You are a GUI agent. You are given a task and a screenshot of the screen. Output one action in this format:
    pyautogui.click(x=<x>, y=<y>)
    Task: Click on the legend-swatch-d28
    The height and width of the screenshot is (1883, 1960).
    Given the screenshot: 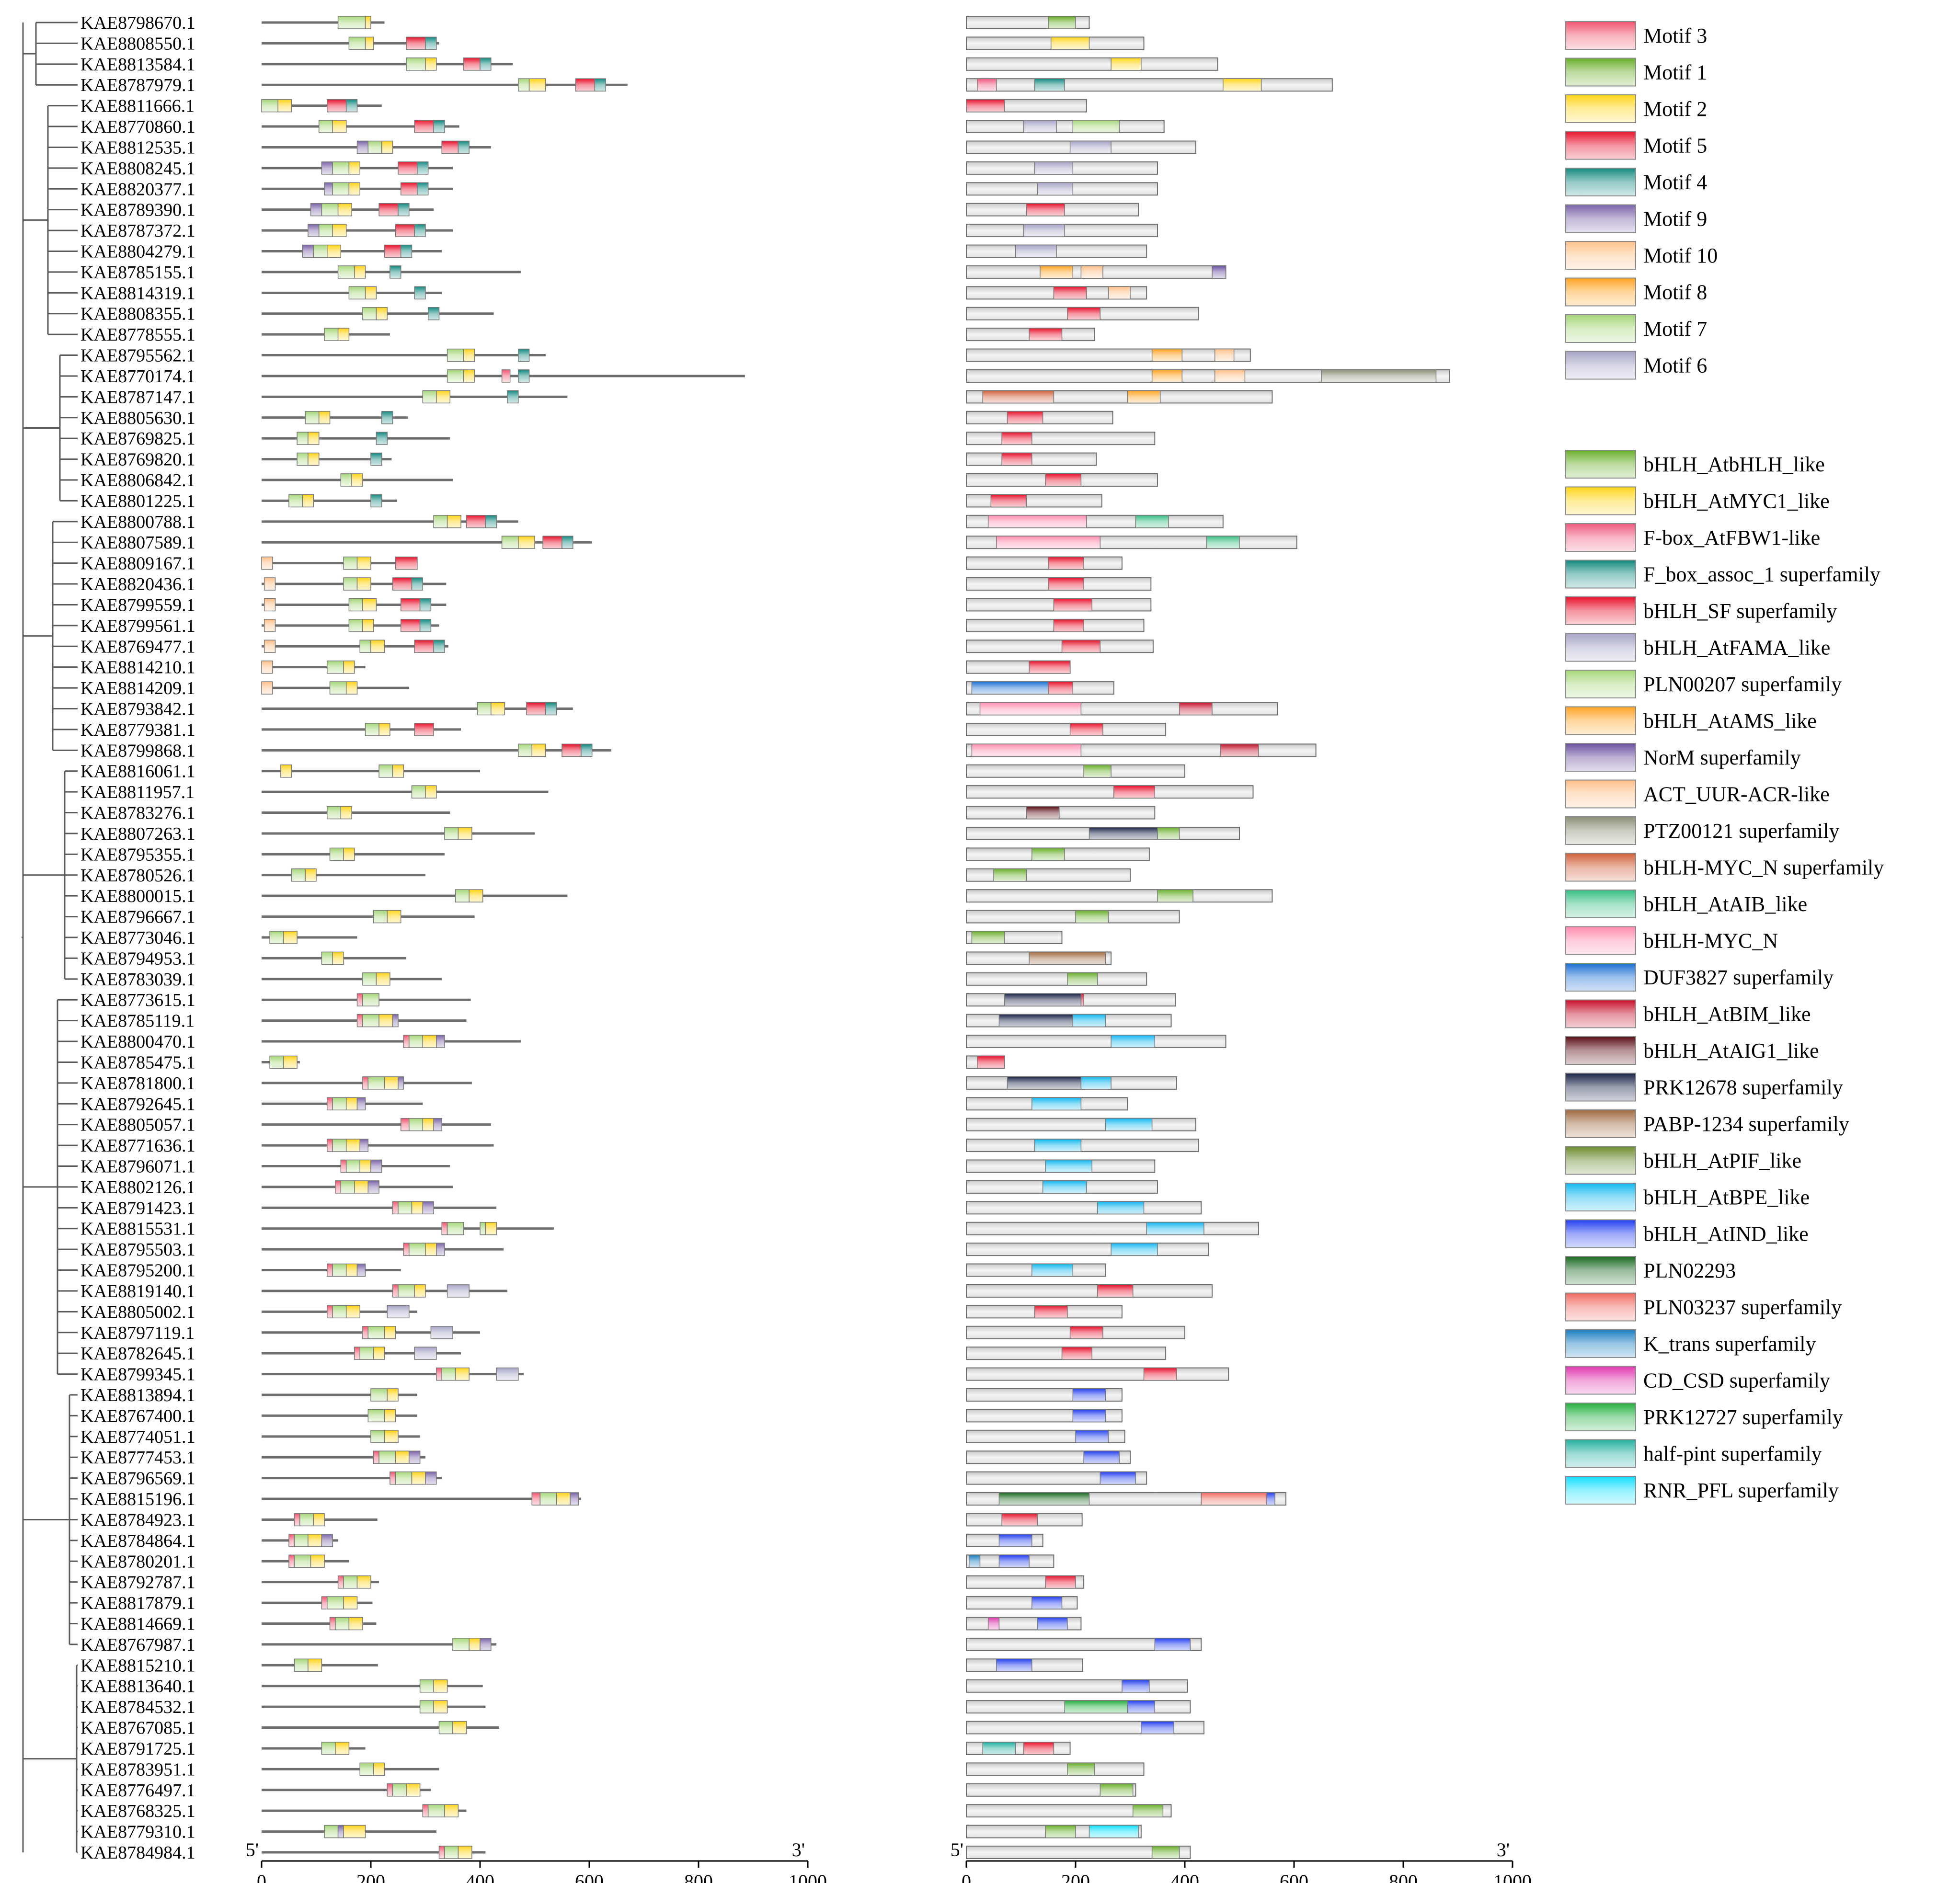 What is the action you would take?
    pyautogui.click(x=1600, y=1454)
    